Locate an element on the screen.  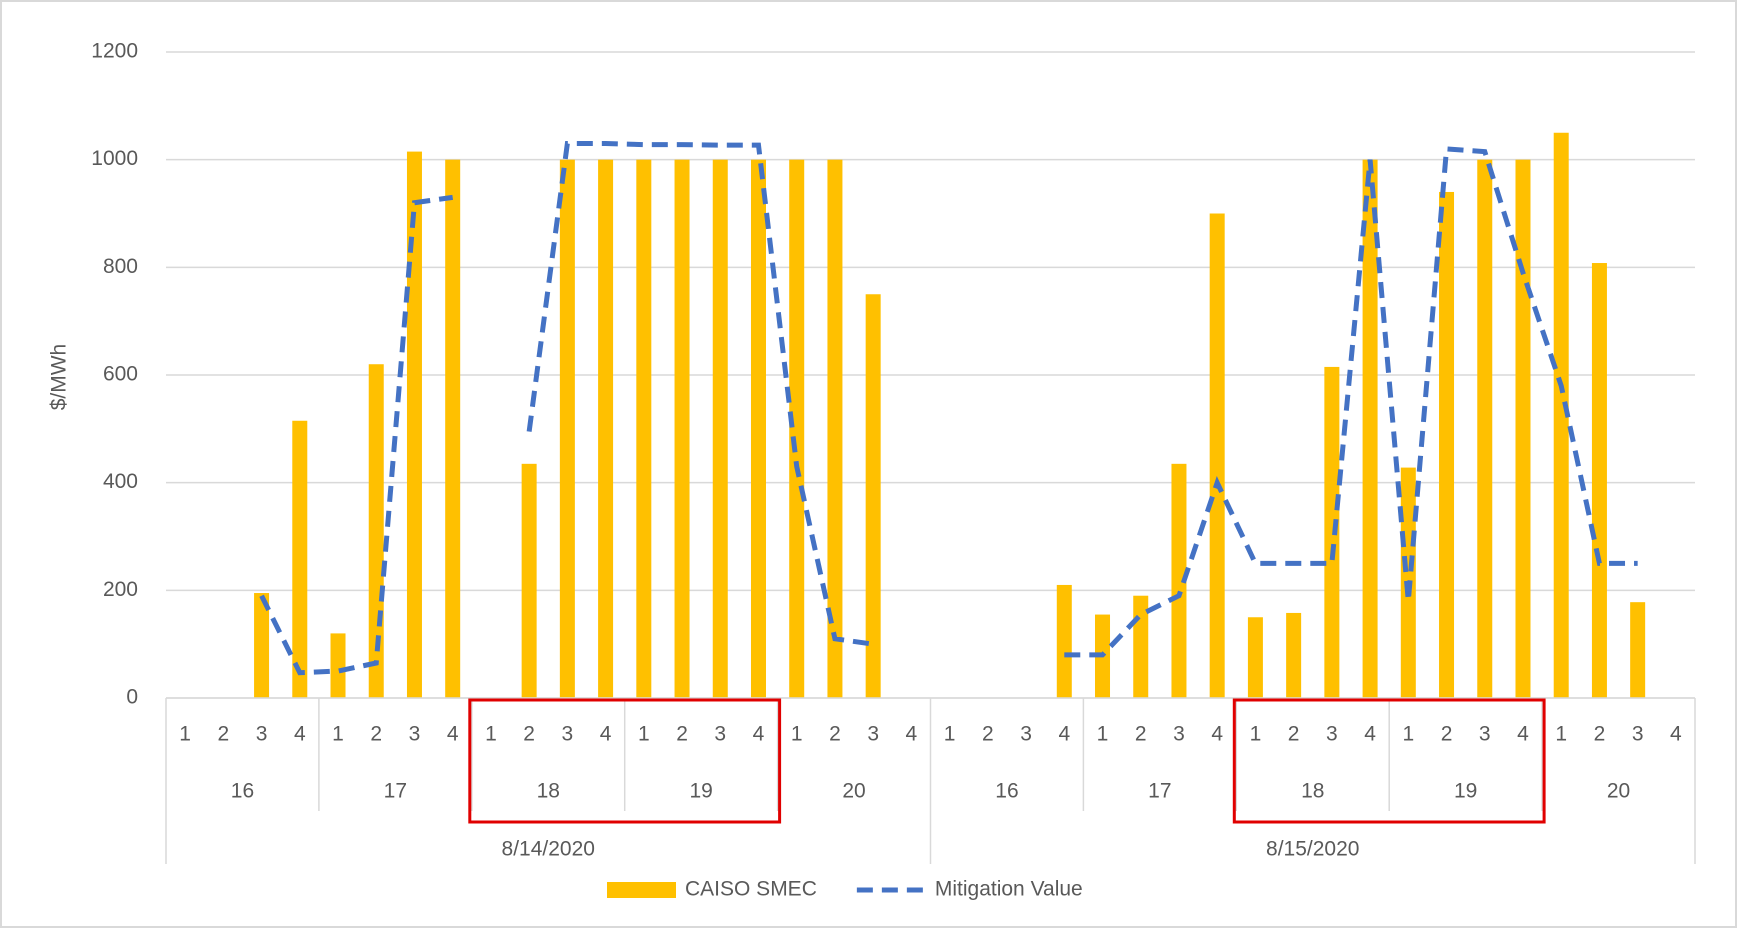
date-label: 8/15/2020 is located at coordinates (1312, 849).